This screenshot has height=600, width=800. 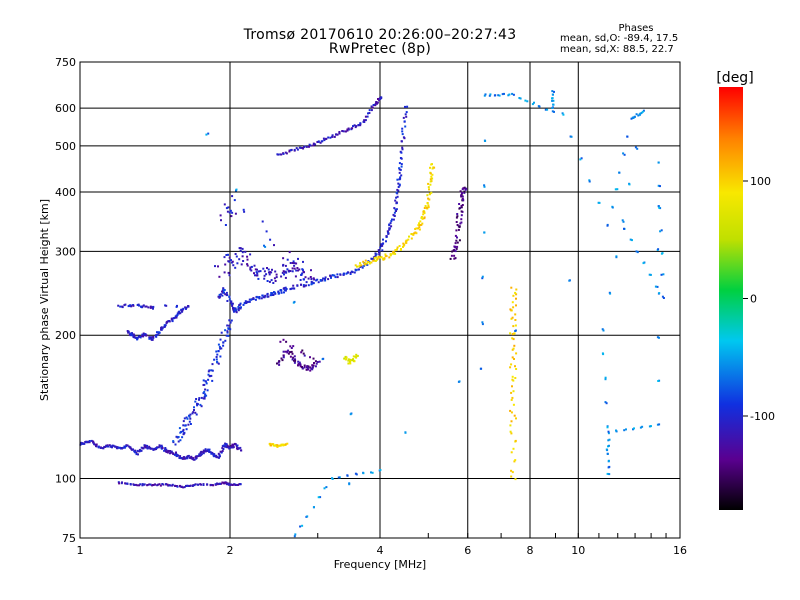 What do you see at coordinates (467, 550) in the screenshot?
I see `x-tick-label: 6` at bounding box center [467, 550].